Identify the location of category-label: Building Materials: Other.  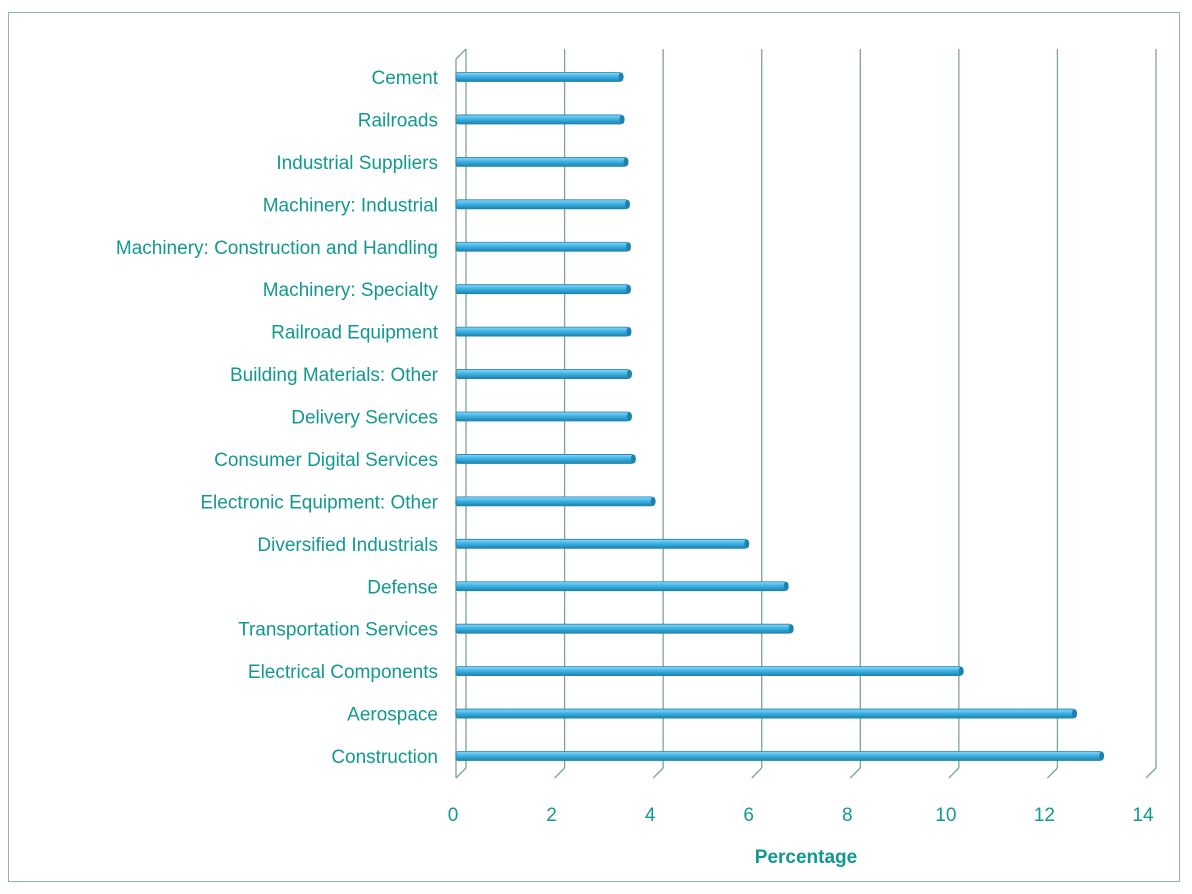
(334, 375).